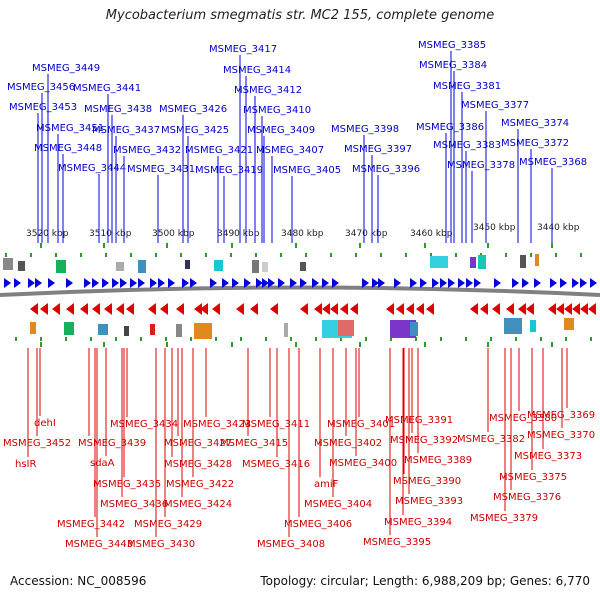  What do you see at coordinates (276, 464) in the screenshot?
I see `reverse-gene-label: MSMEG_3416` at bounding box center [276, 464].